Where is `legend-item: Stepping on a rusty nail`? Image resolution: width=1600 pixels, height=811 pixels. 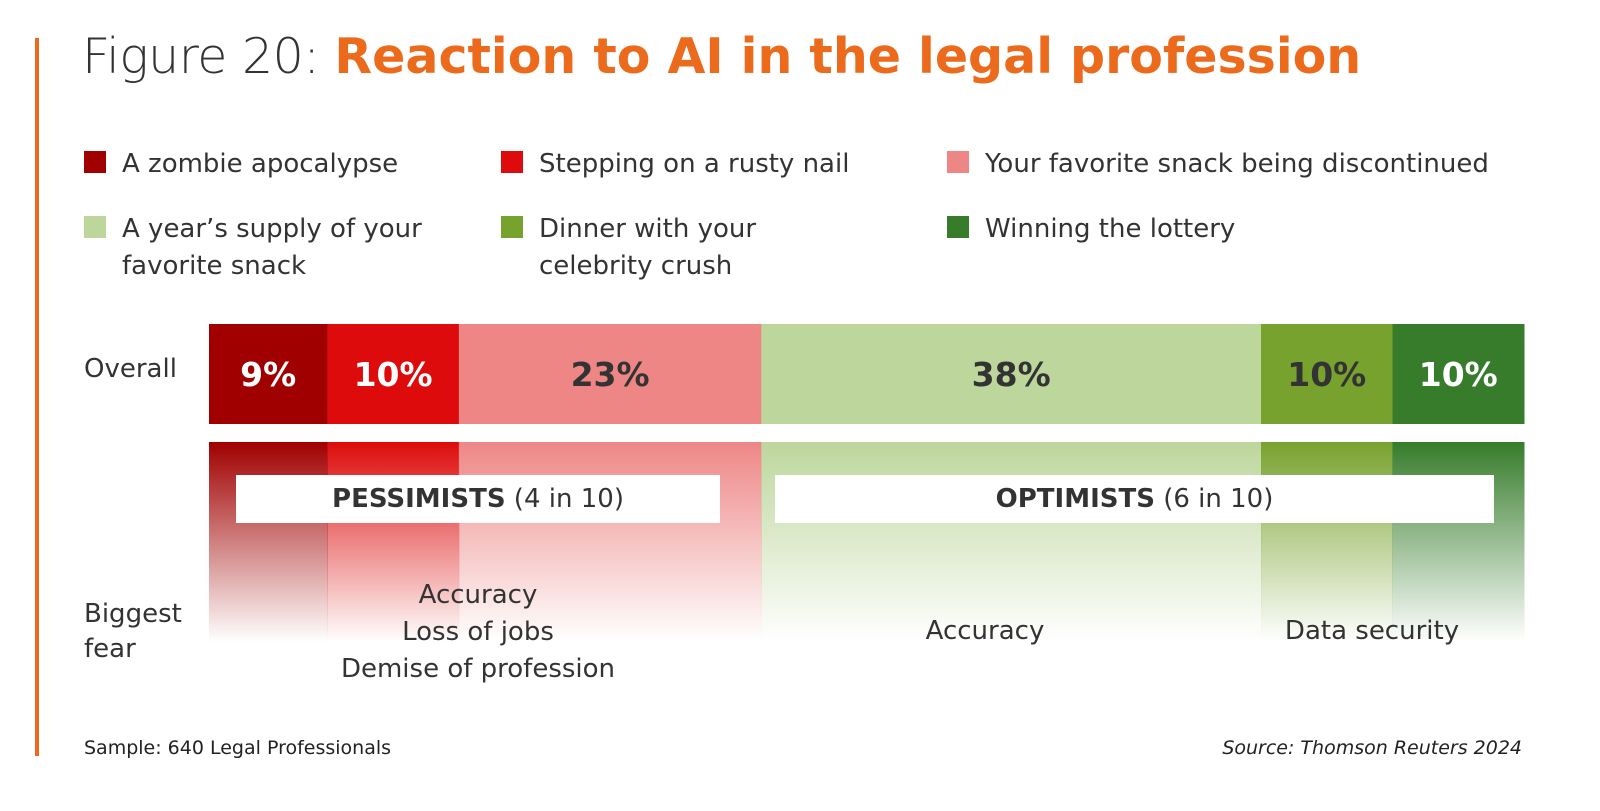 legend-item: Stepping on a rusty nail is located at coordinates (675, 164).